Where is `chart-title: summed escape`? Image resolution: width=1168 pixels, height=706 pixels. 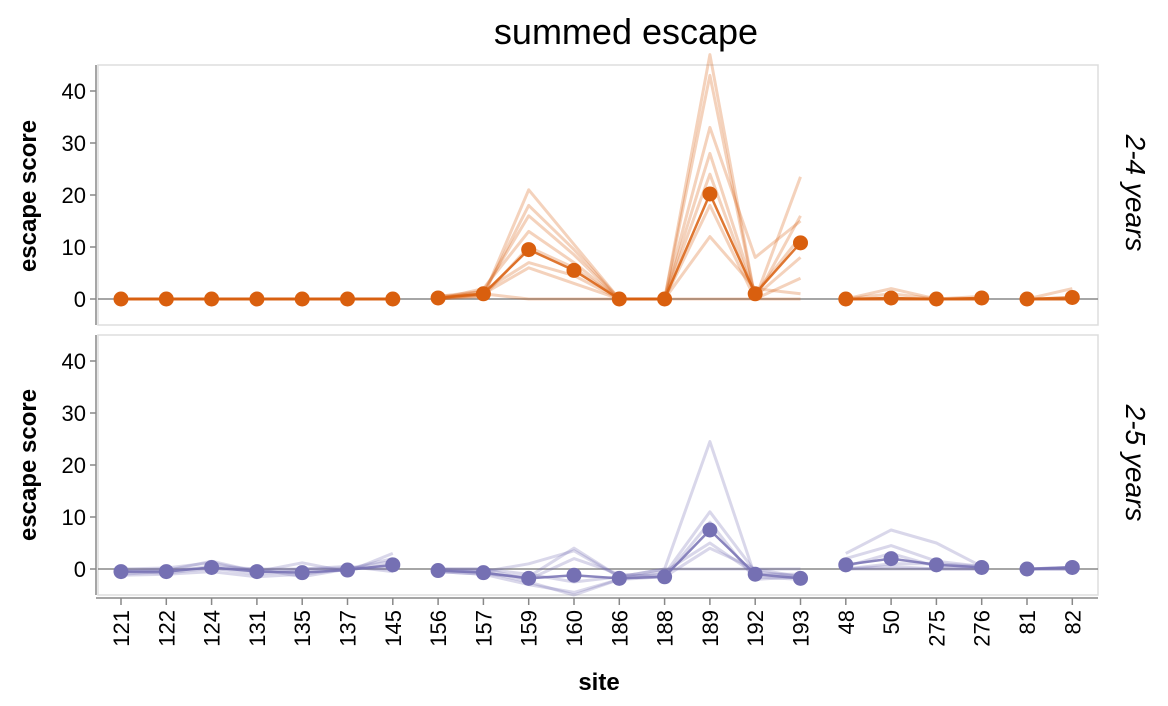 chart-title: summed escape is located at coordinates (626, 31).